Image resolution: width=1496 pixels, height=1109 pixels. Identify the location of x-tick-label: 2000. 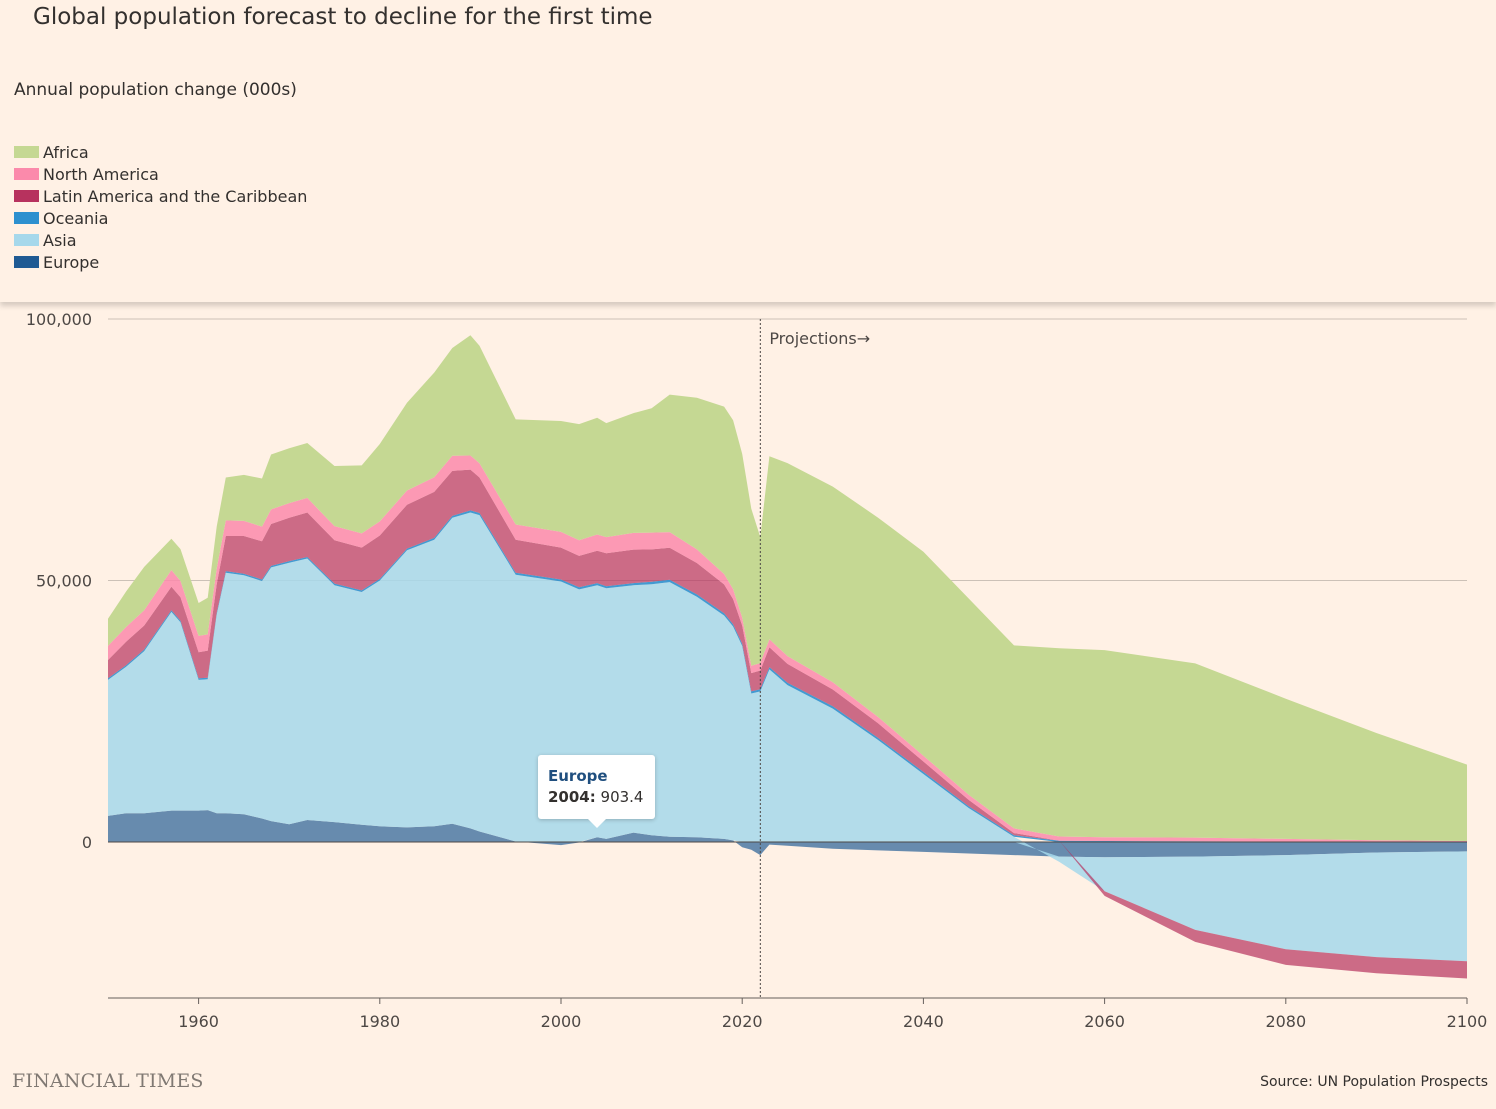
(561, 1021).